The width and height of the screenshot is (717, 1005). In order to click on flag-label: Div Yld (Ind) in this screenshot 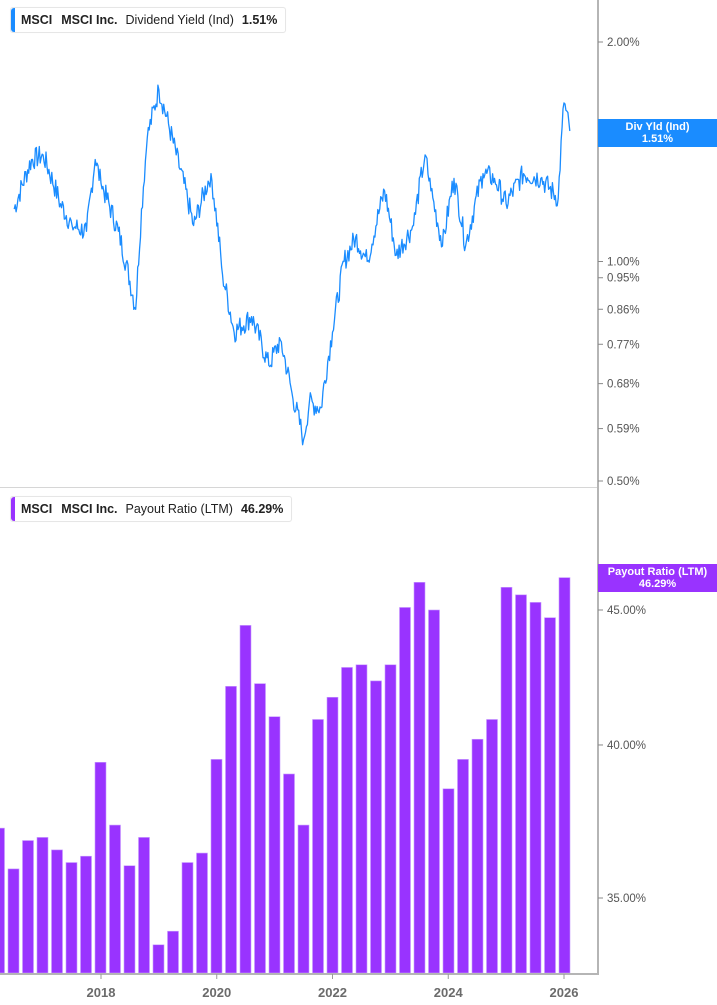, I will do `click(657, 127)`.